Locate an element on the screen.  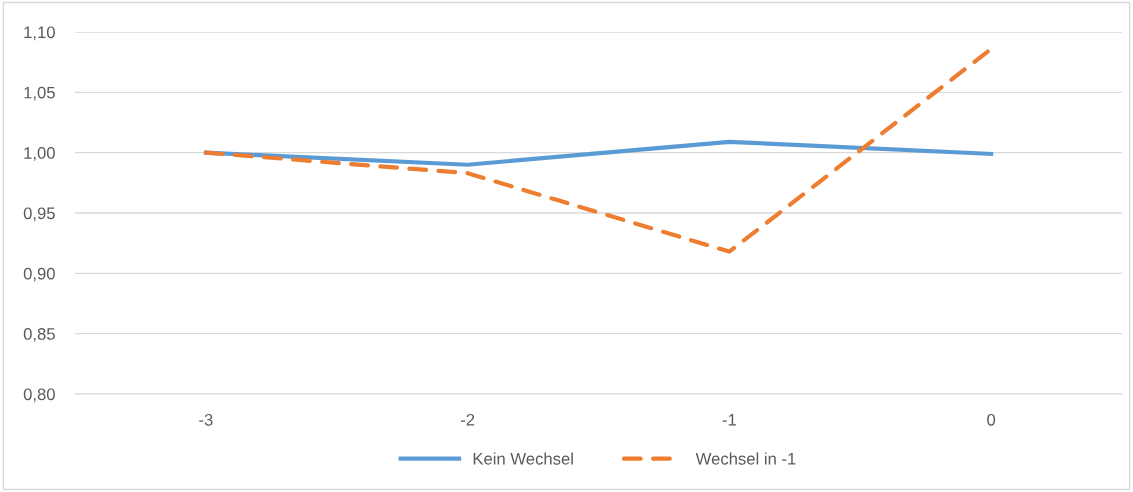
legend-label: Wechsel in -1 is located at coordinates (745, 458).